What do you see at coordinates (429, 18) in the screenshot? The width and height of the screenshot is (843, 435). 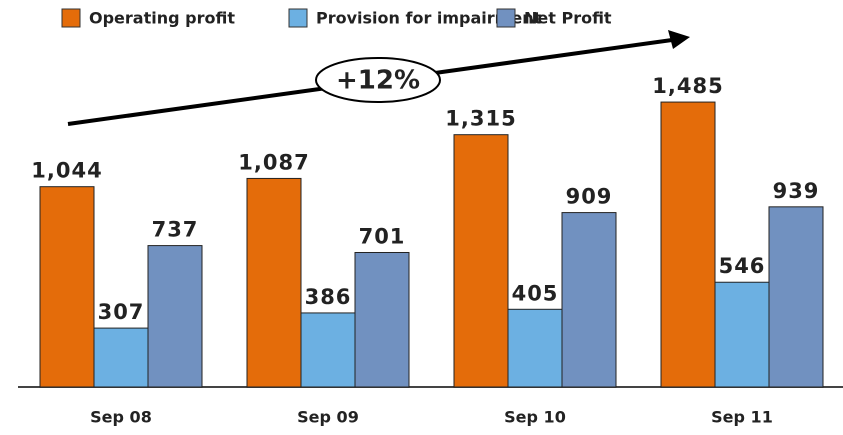 I see `legend-label: Provision for impairment` at bounding box center [429, 18].